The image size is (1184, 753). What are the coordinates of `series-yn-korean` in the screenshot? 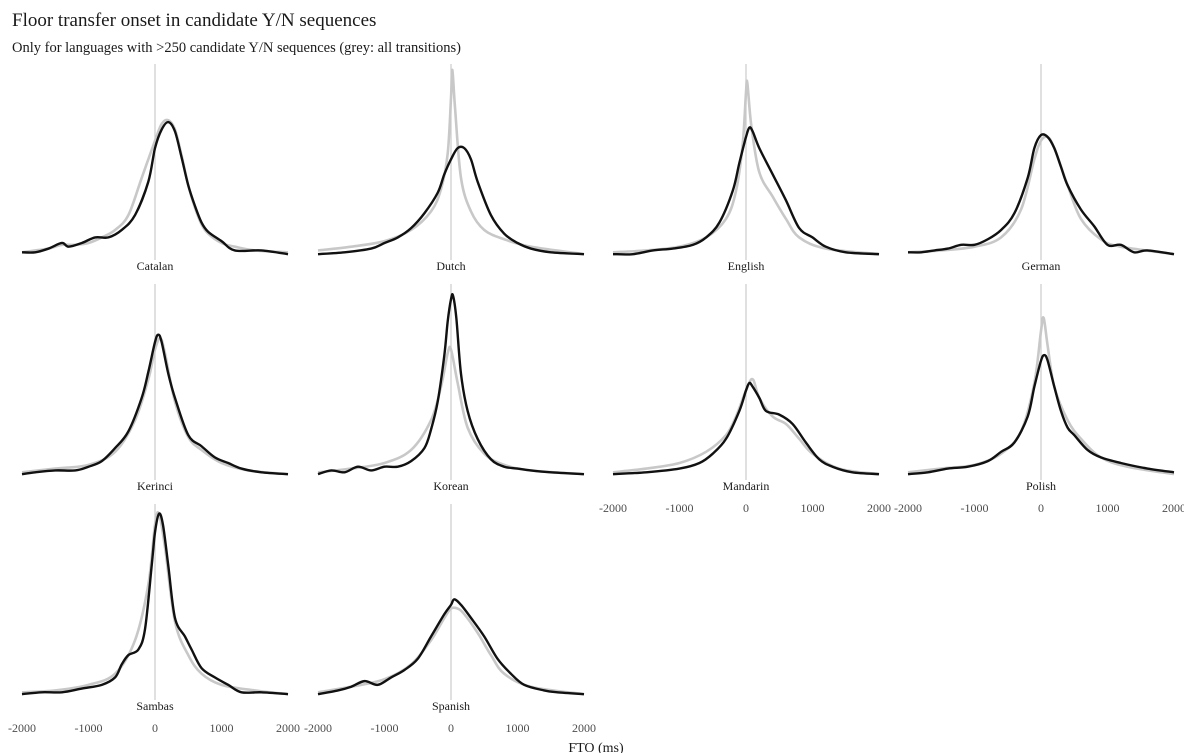 It's located at (451, 384).